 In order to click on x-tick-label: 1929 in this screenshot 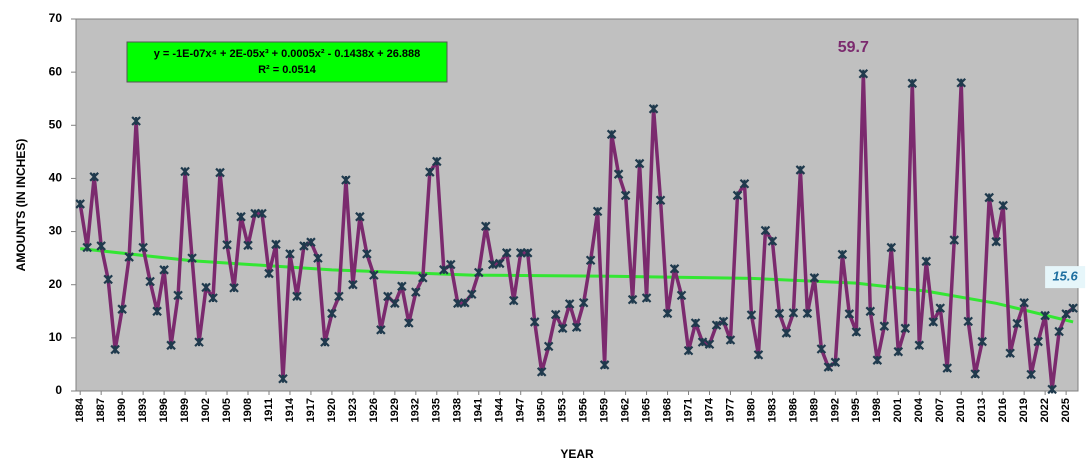, I will do `click(395, 410)`.